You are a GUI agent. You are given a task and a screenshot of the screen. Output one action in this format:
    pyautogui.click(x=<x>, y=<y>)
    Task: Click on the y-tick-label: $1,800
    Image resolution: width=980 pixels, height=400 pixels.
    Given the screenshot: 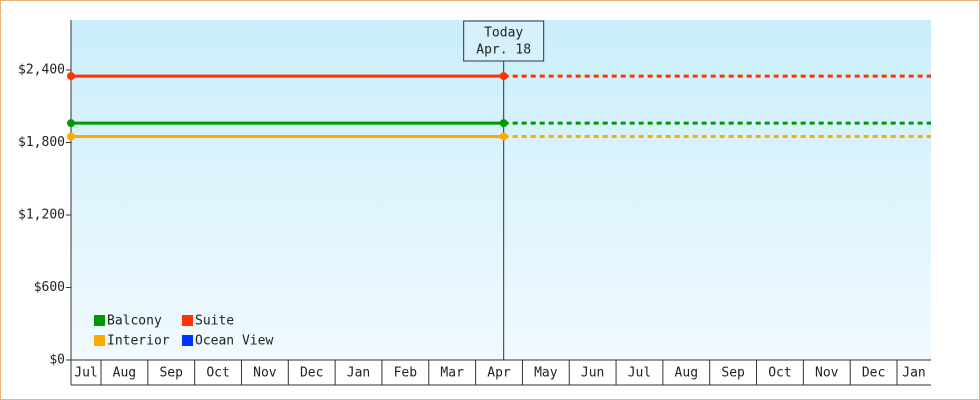 What is the action you would take?
    pyautogui.click(x=41, y=142)
    